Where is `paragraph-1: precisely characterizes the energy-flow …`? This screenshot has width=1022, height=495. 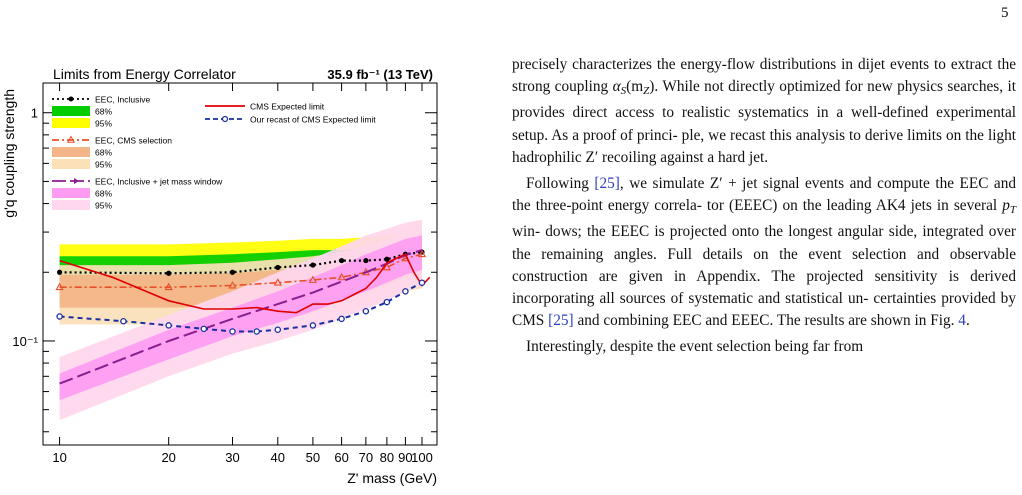 paragraph-1: precisely characterizes the energy-flow … is located at coordinates (764, 111).